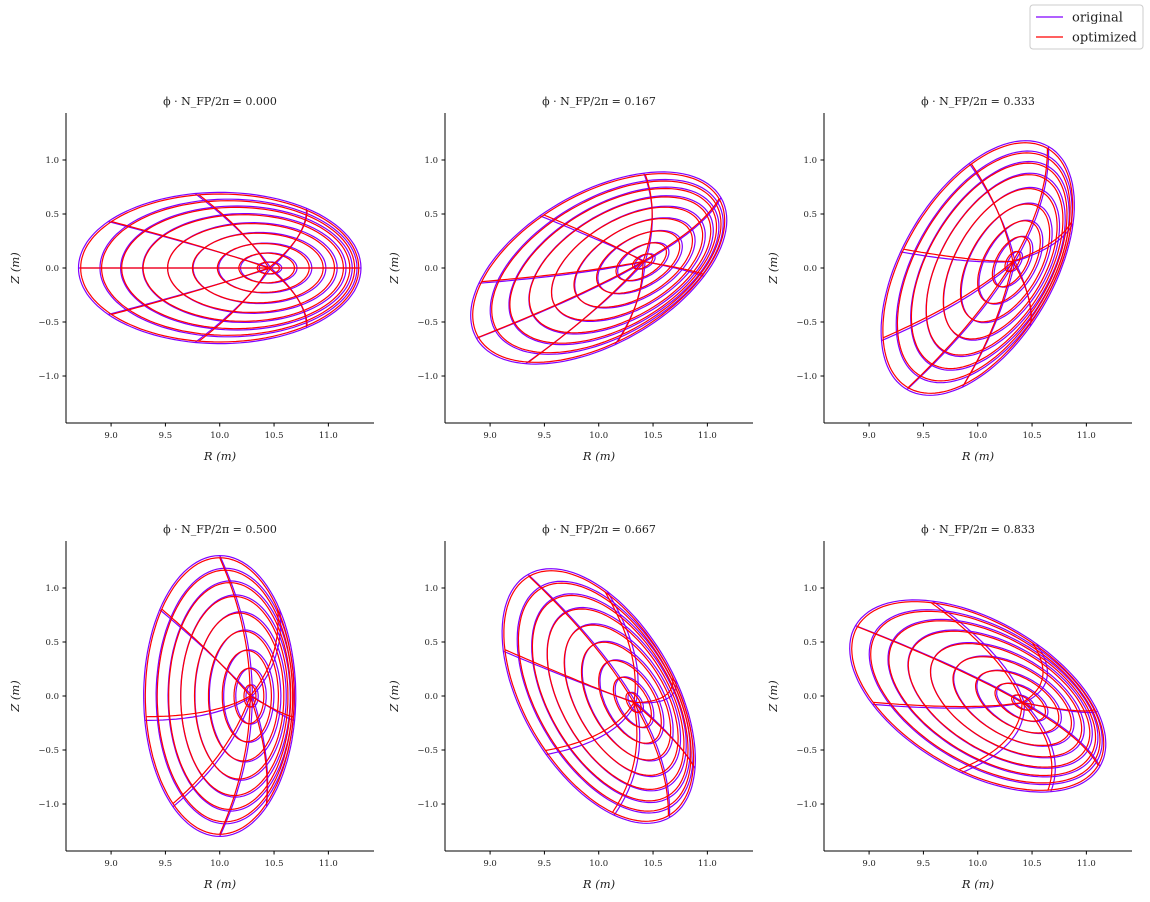 This screenshot has width=1150, height=902. I want to click on legend-label-optimized: optimized, so click(1104, 38).